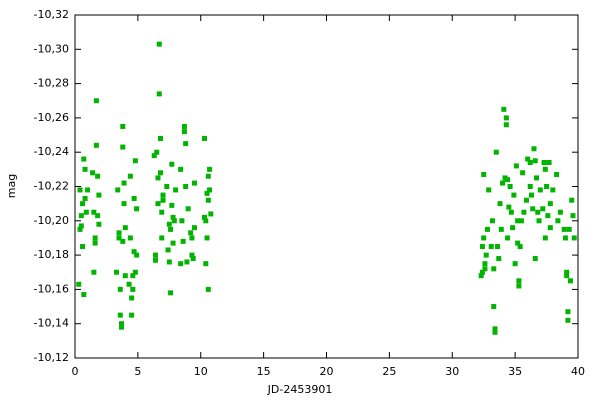  What do you see at coordinates (578, 371) in the screenshot?
I see `x-tick-label: 40` at bounding box center [578, 371].